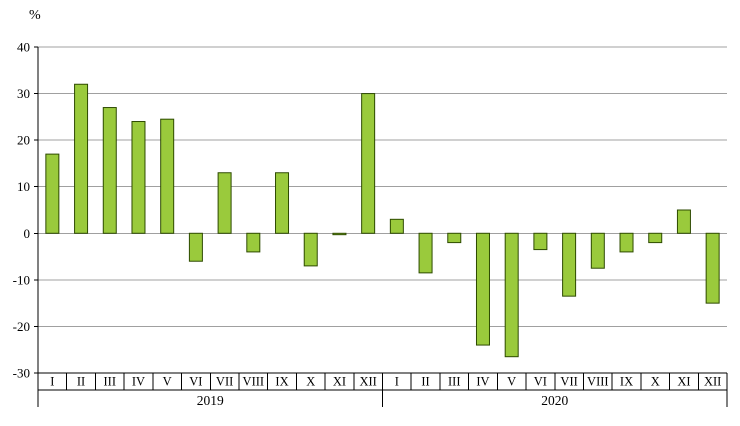  Describe the element at coordinates (655, 238) in the screenshot. I see `bar-2020-X` at that location.